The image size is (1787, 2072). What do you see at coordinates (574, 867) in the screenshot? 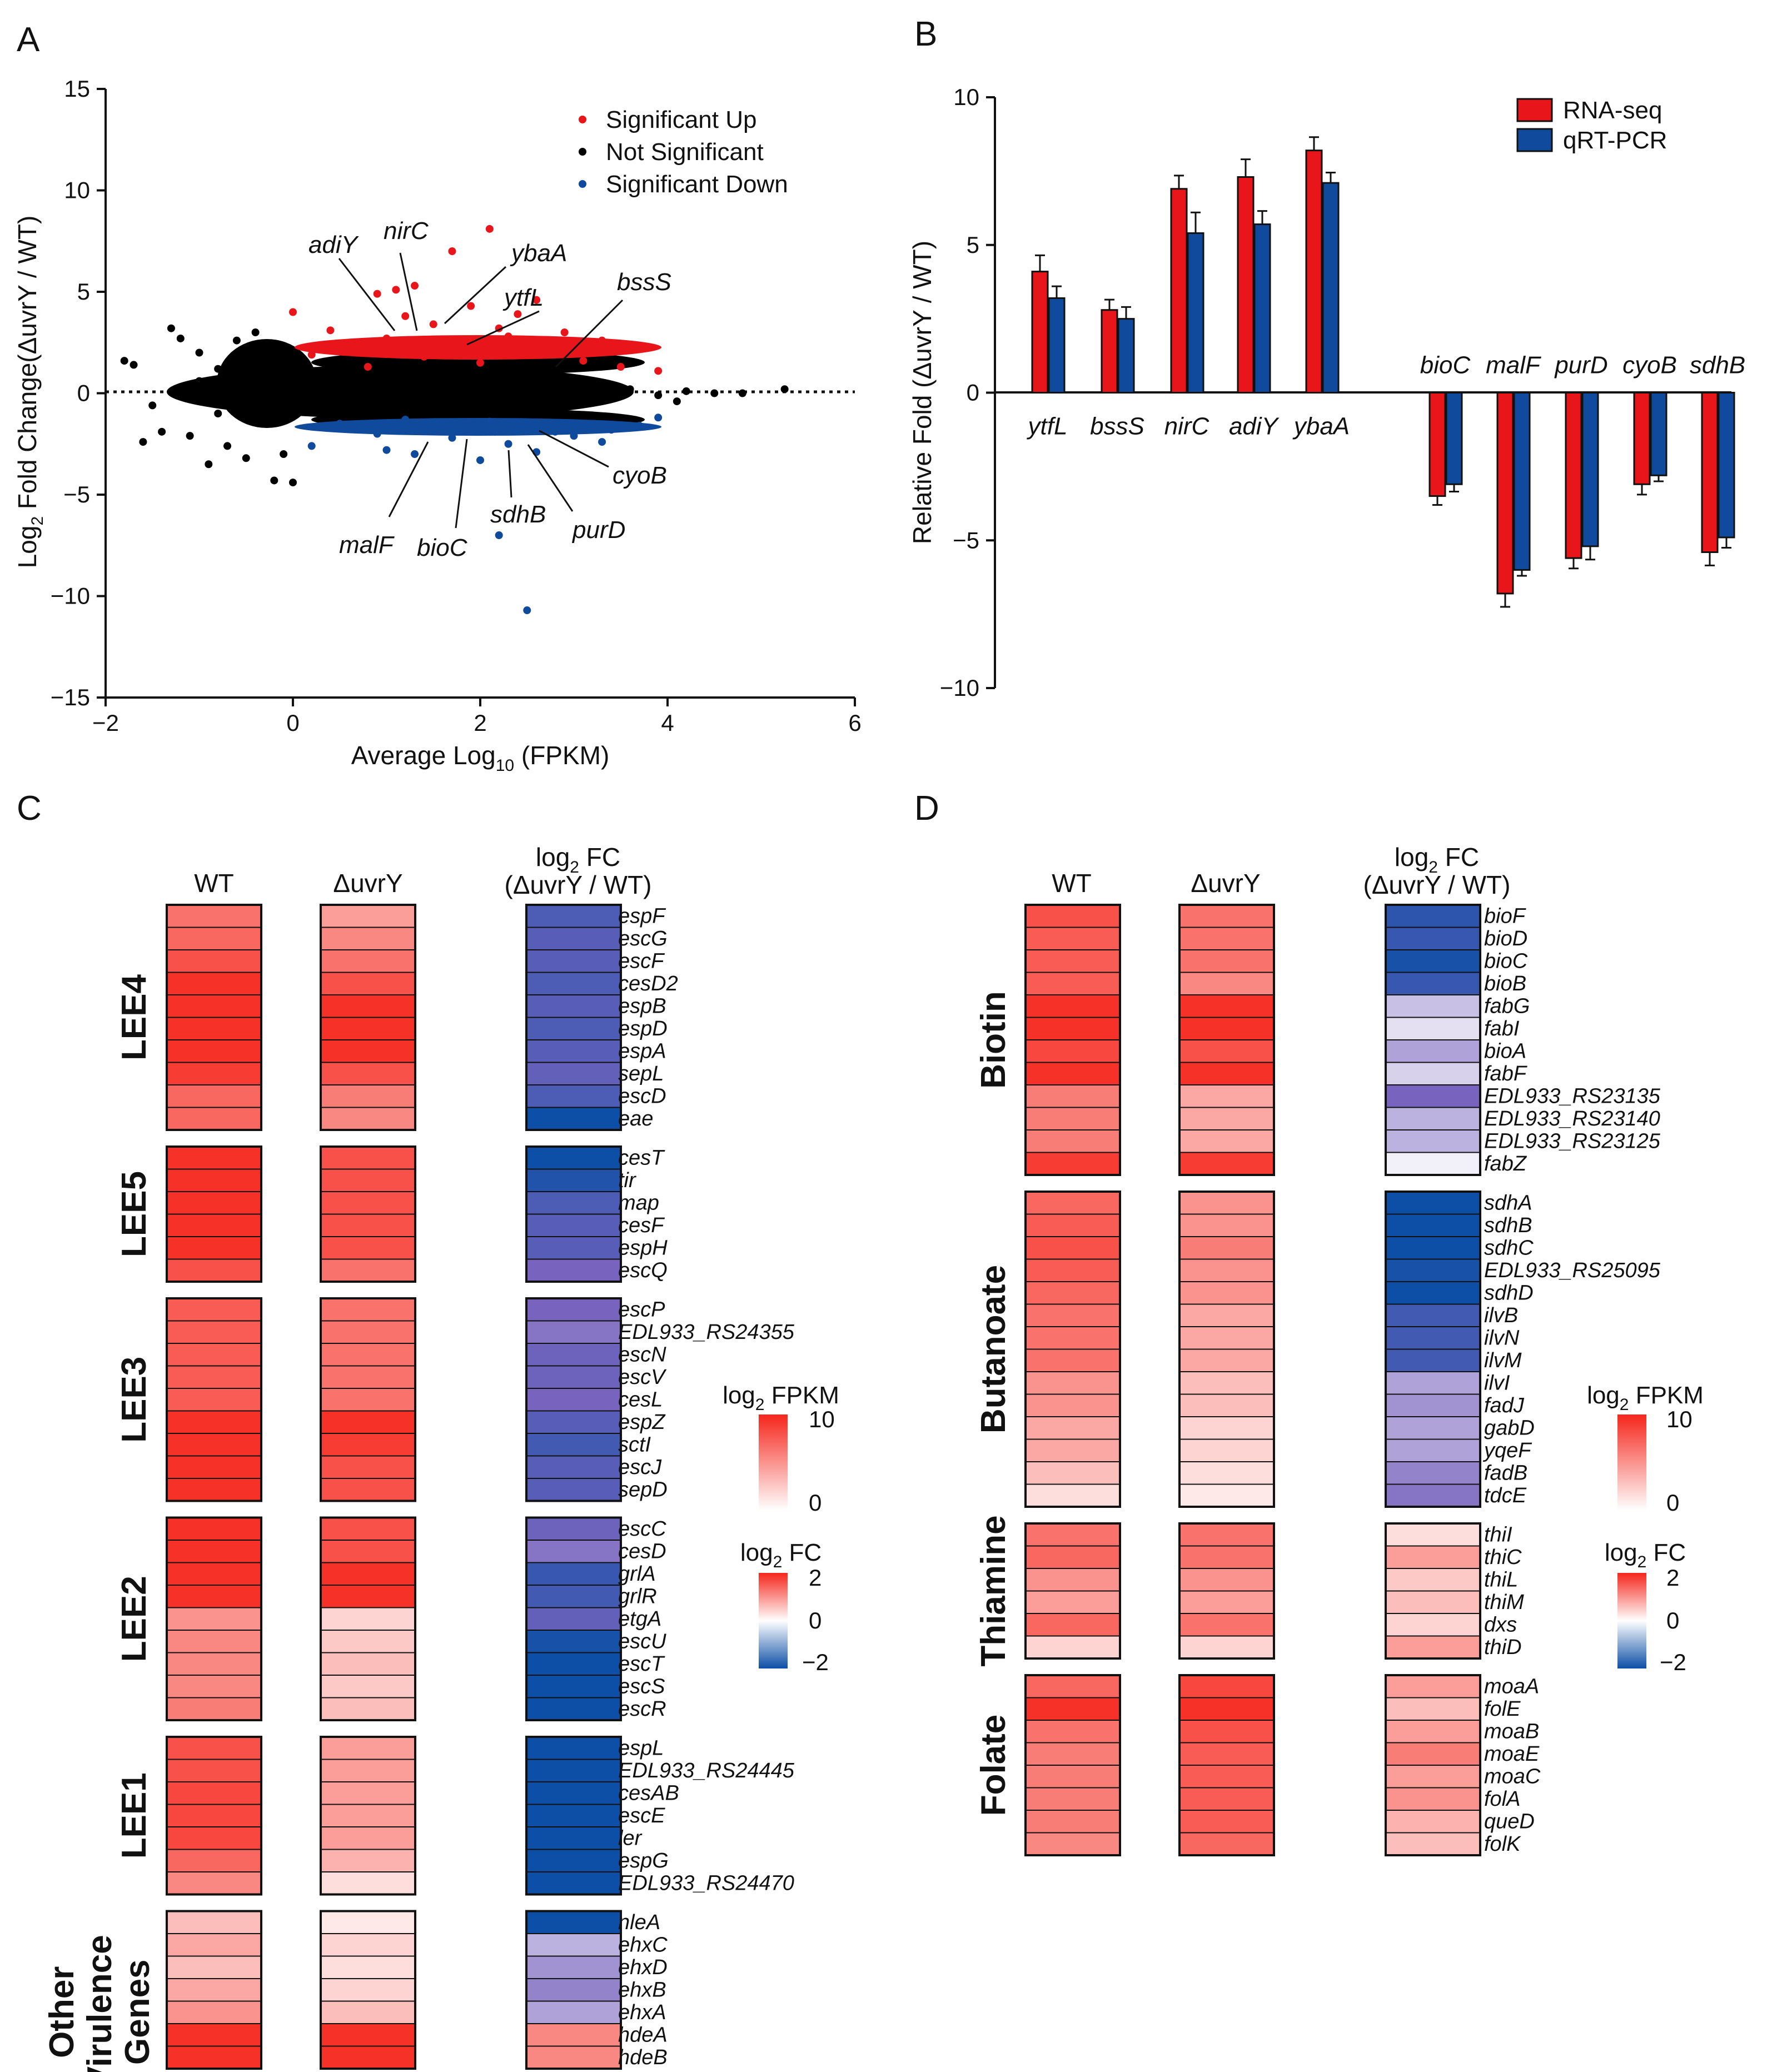
I see `c-fc-h-sub: 2` at bounding box center [574, 867].